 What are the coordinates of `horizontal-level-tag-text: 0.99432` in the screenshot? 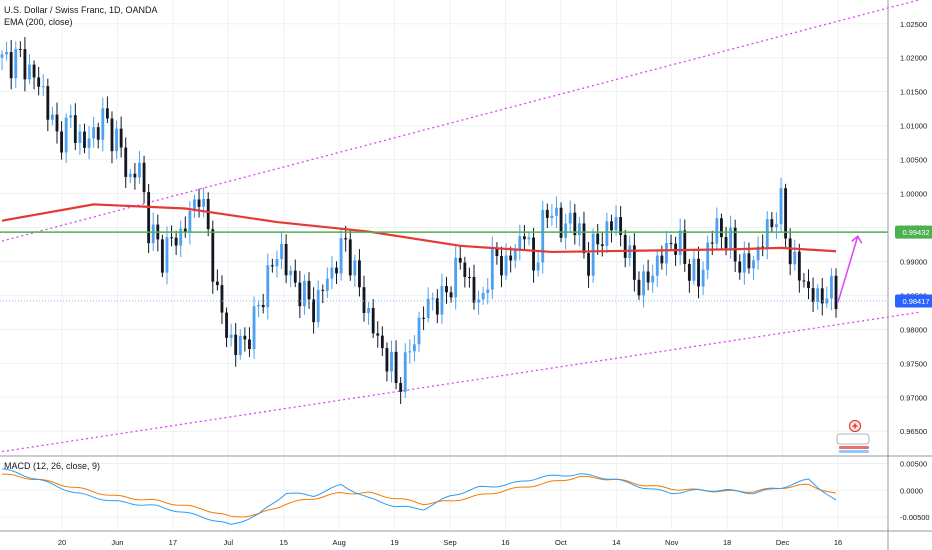 It's located at (915, 232).